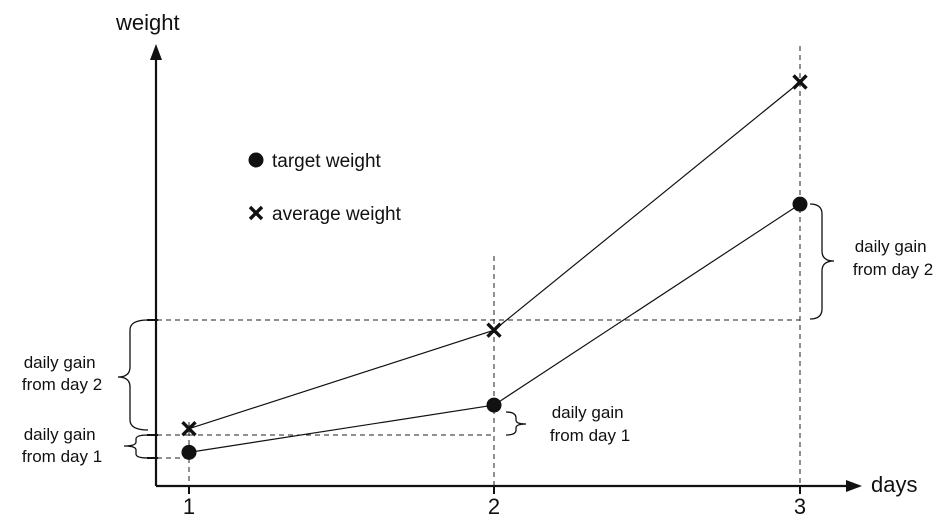 The image size is (943, 517). I want to click on brace-left-lower, so click(136, 446).